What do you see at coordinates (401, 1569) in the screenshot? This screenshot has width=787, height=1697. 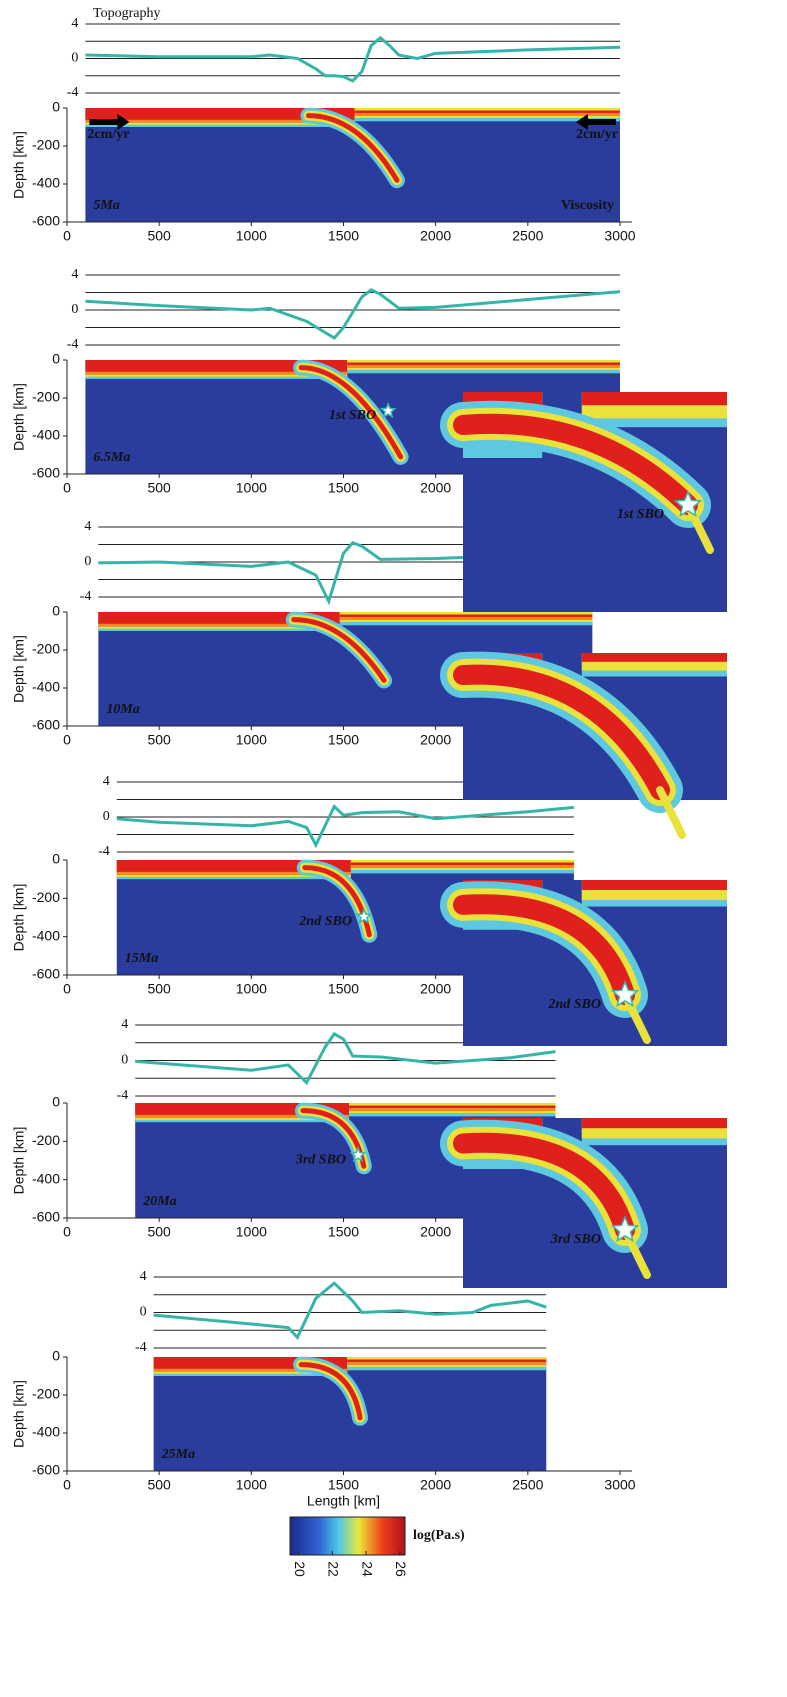 I see `colorbar-tick-label: 26` at bounding box center [401, 1569].